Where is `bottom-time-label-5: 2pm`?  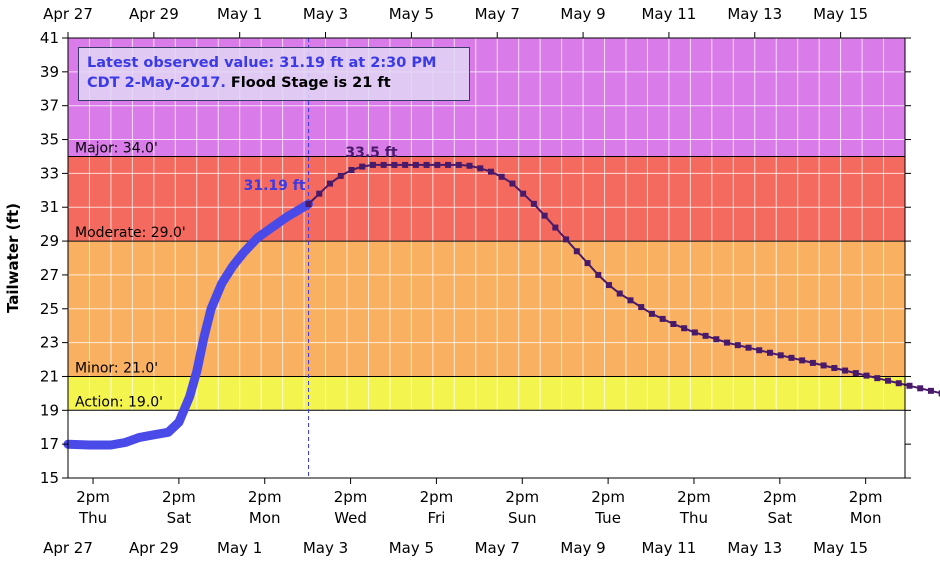
bottom-time-label-5: 2pm is located at coordinates (522, 497).